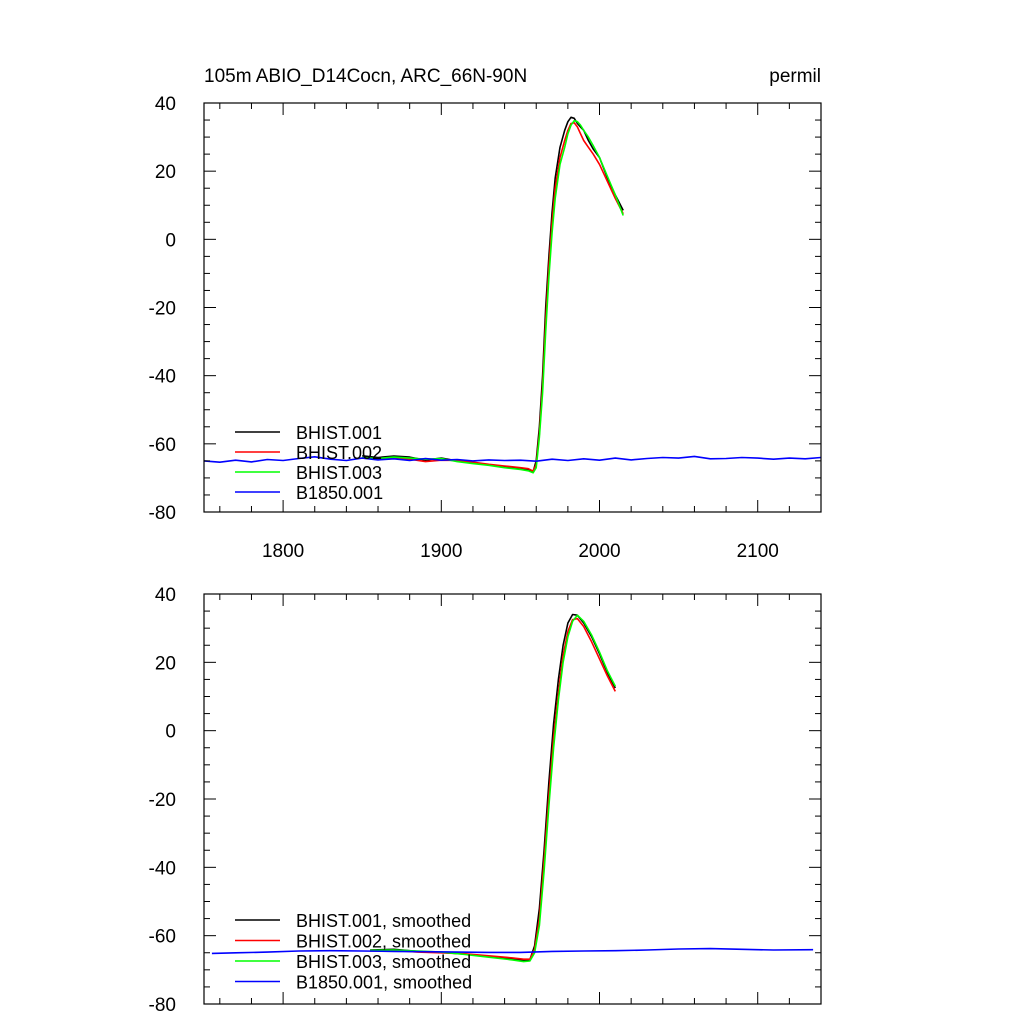 The image size is (1024, 1024). I want to click on legend-label: BHIST.001, so click(339, 433).